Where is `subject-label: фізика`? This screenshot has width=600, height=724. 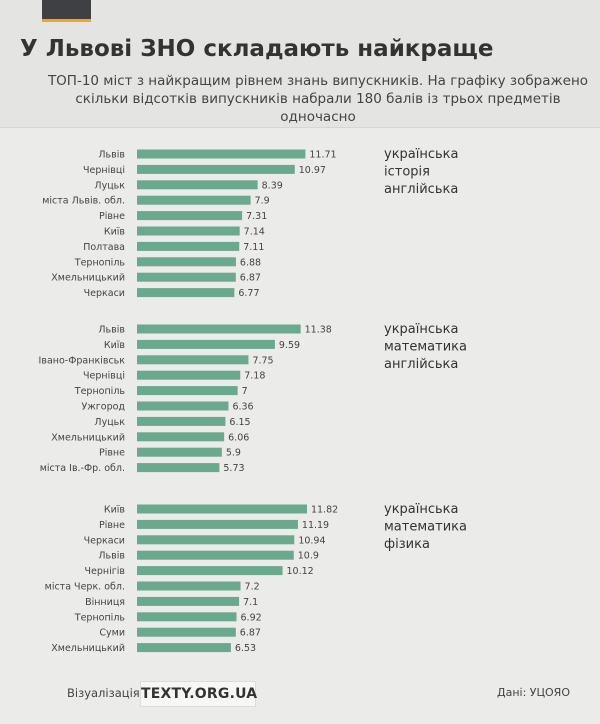
subject-label: фізика is located at coordinates (407, 544).